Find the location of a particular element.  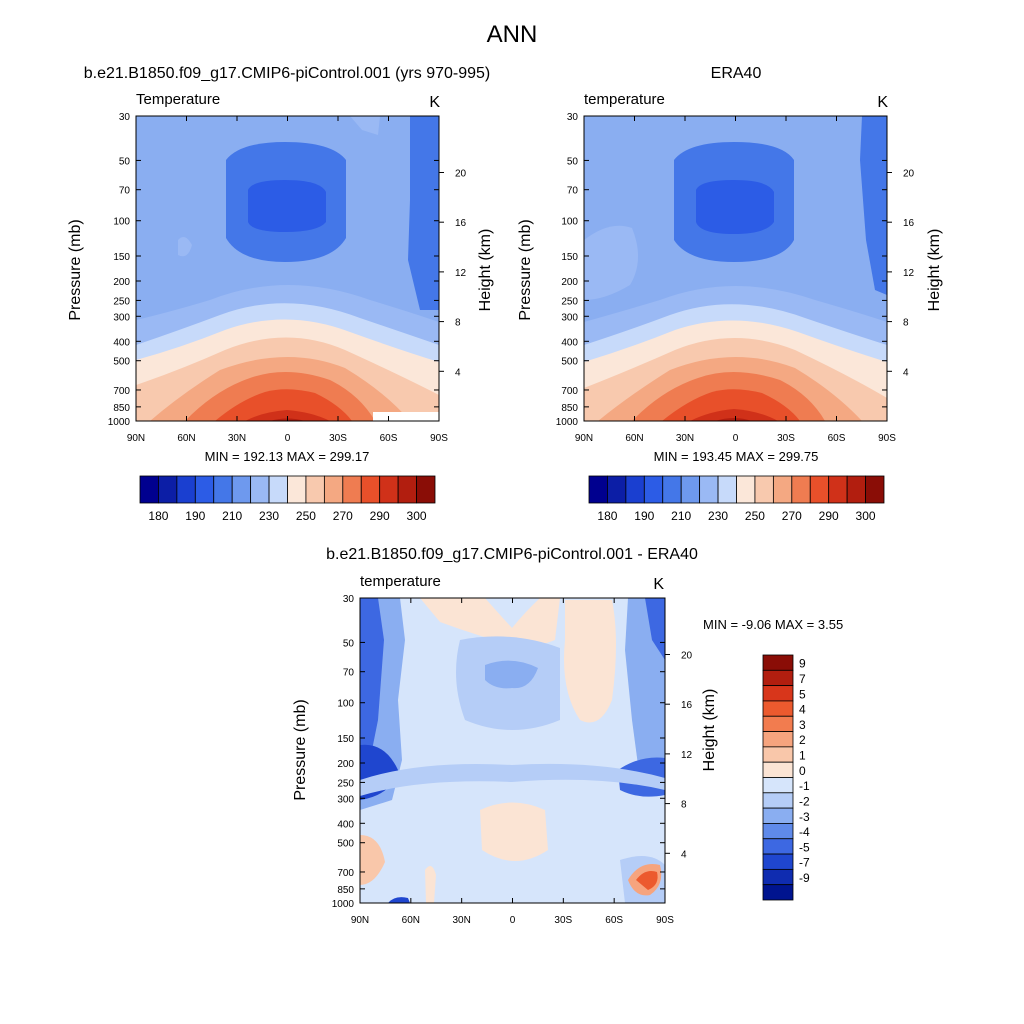

panel-model-ylabel: Pressure (mb) is located at coordinates (75, 269).